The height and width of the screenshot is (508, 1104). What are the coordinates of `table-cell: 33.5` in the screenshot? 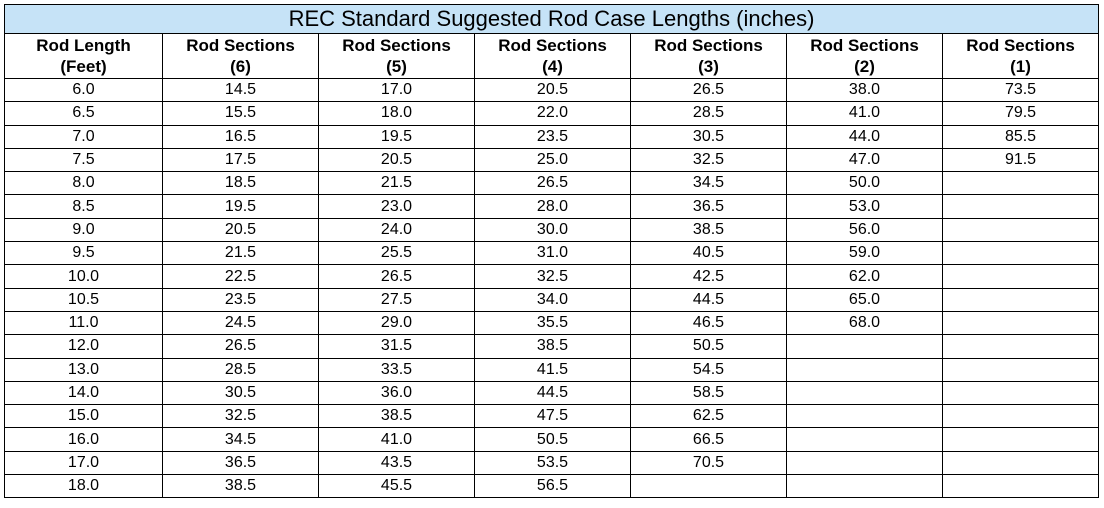 It's located at (396, 369).